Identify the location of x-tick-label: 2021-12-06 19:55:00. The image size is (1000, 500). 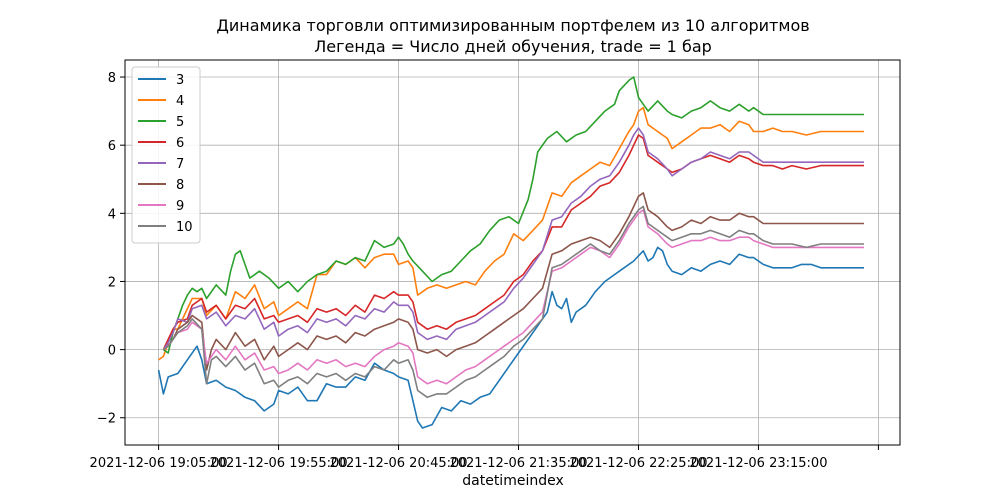
(279, 463).